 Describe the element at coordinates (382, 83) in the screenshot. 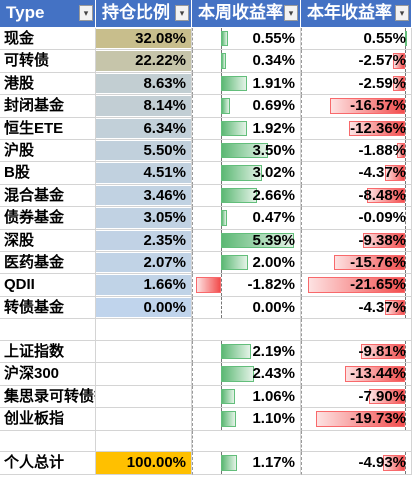

I see `year-return-value: -2.59%` at that location.